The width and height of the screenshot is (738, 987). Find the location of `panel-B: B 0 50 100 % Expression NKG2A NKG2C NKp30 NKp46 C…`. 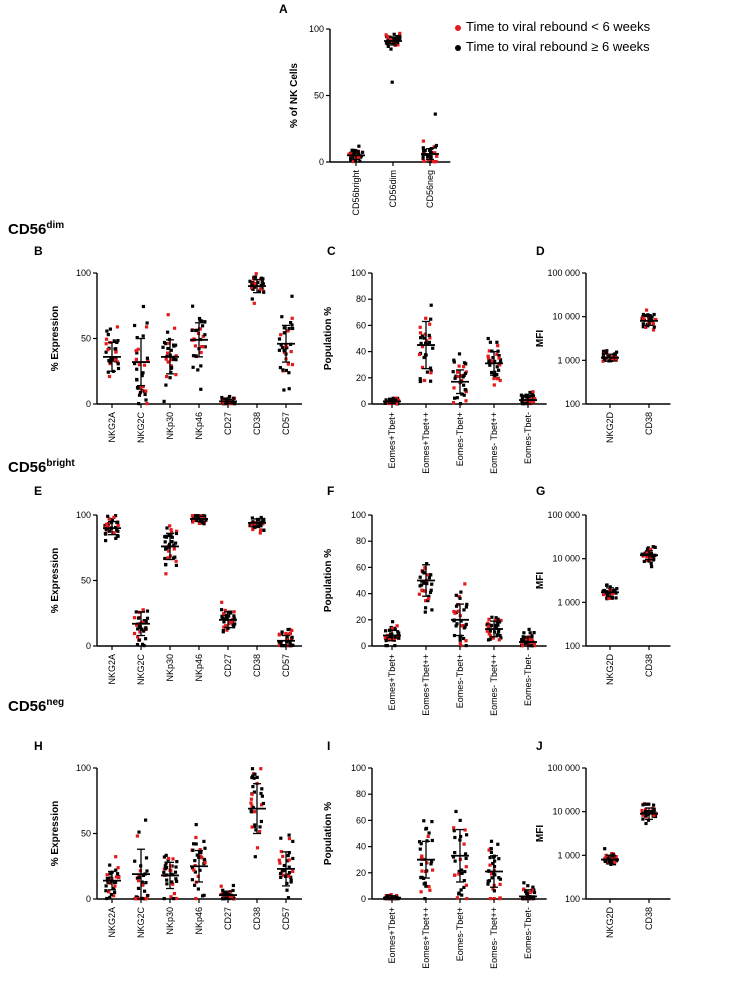

panel-B: B 0 50 100 % Expression NKG2A NKG2C NKp30 NKp46 C… is located at coordinates (168, 343).